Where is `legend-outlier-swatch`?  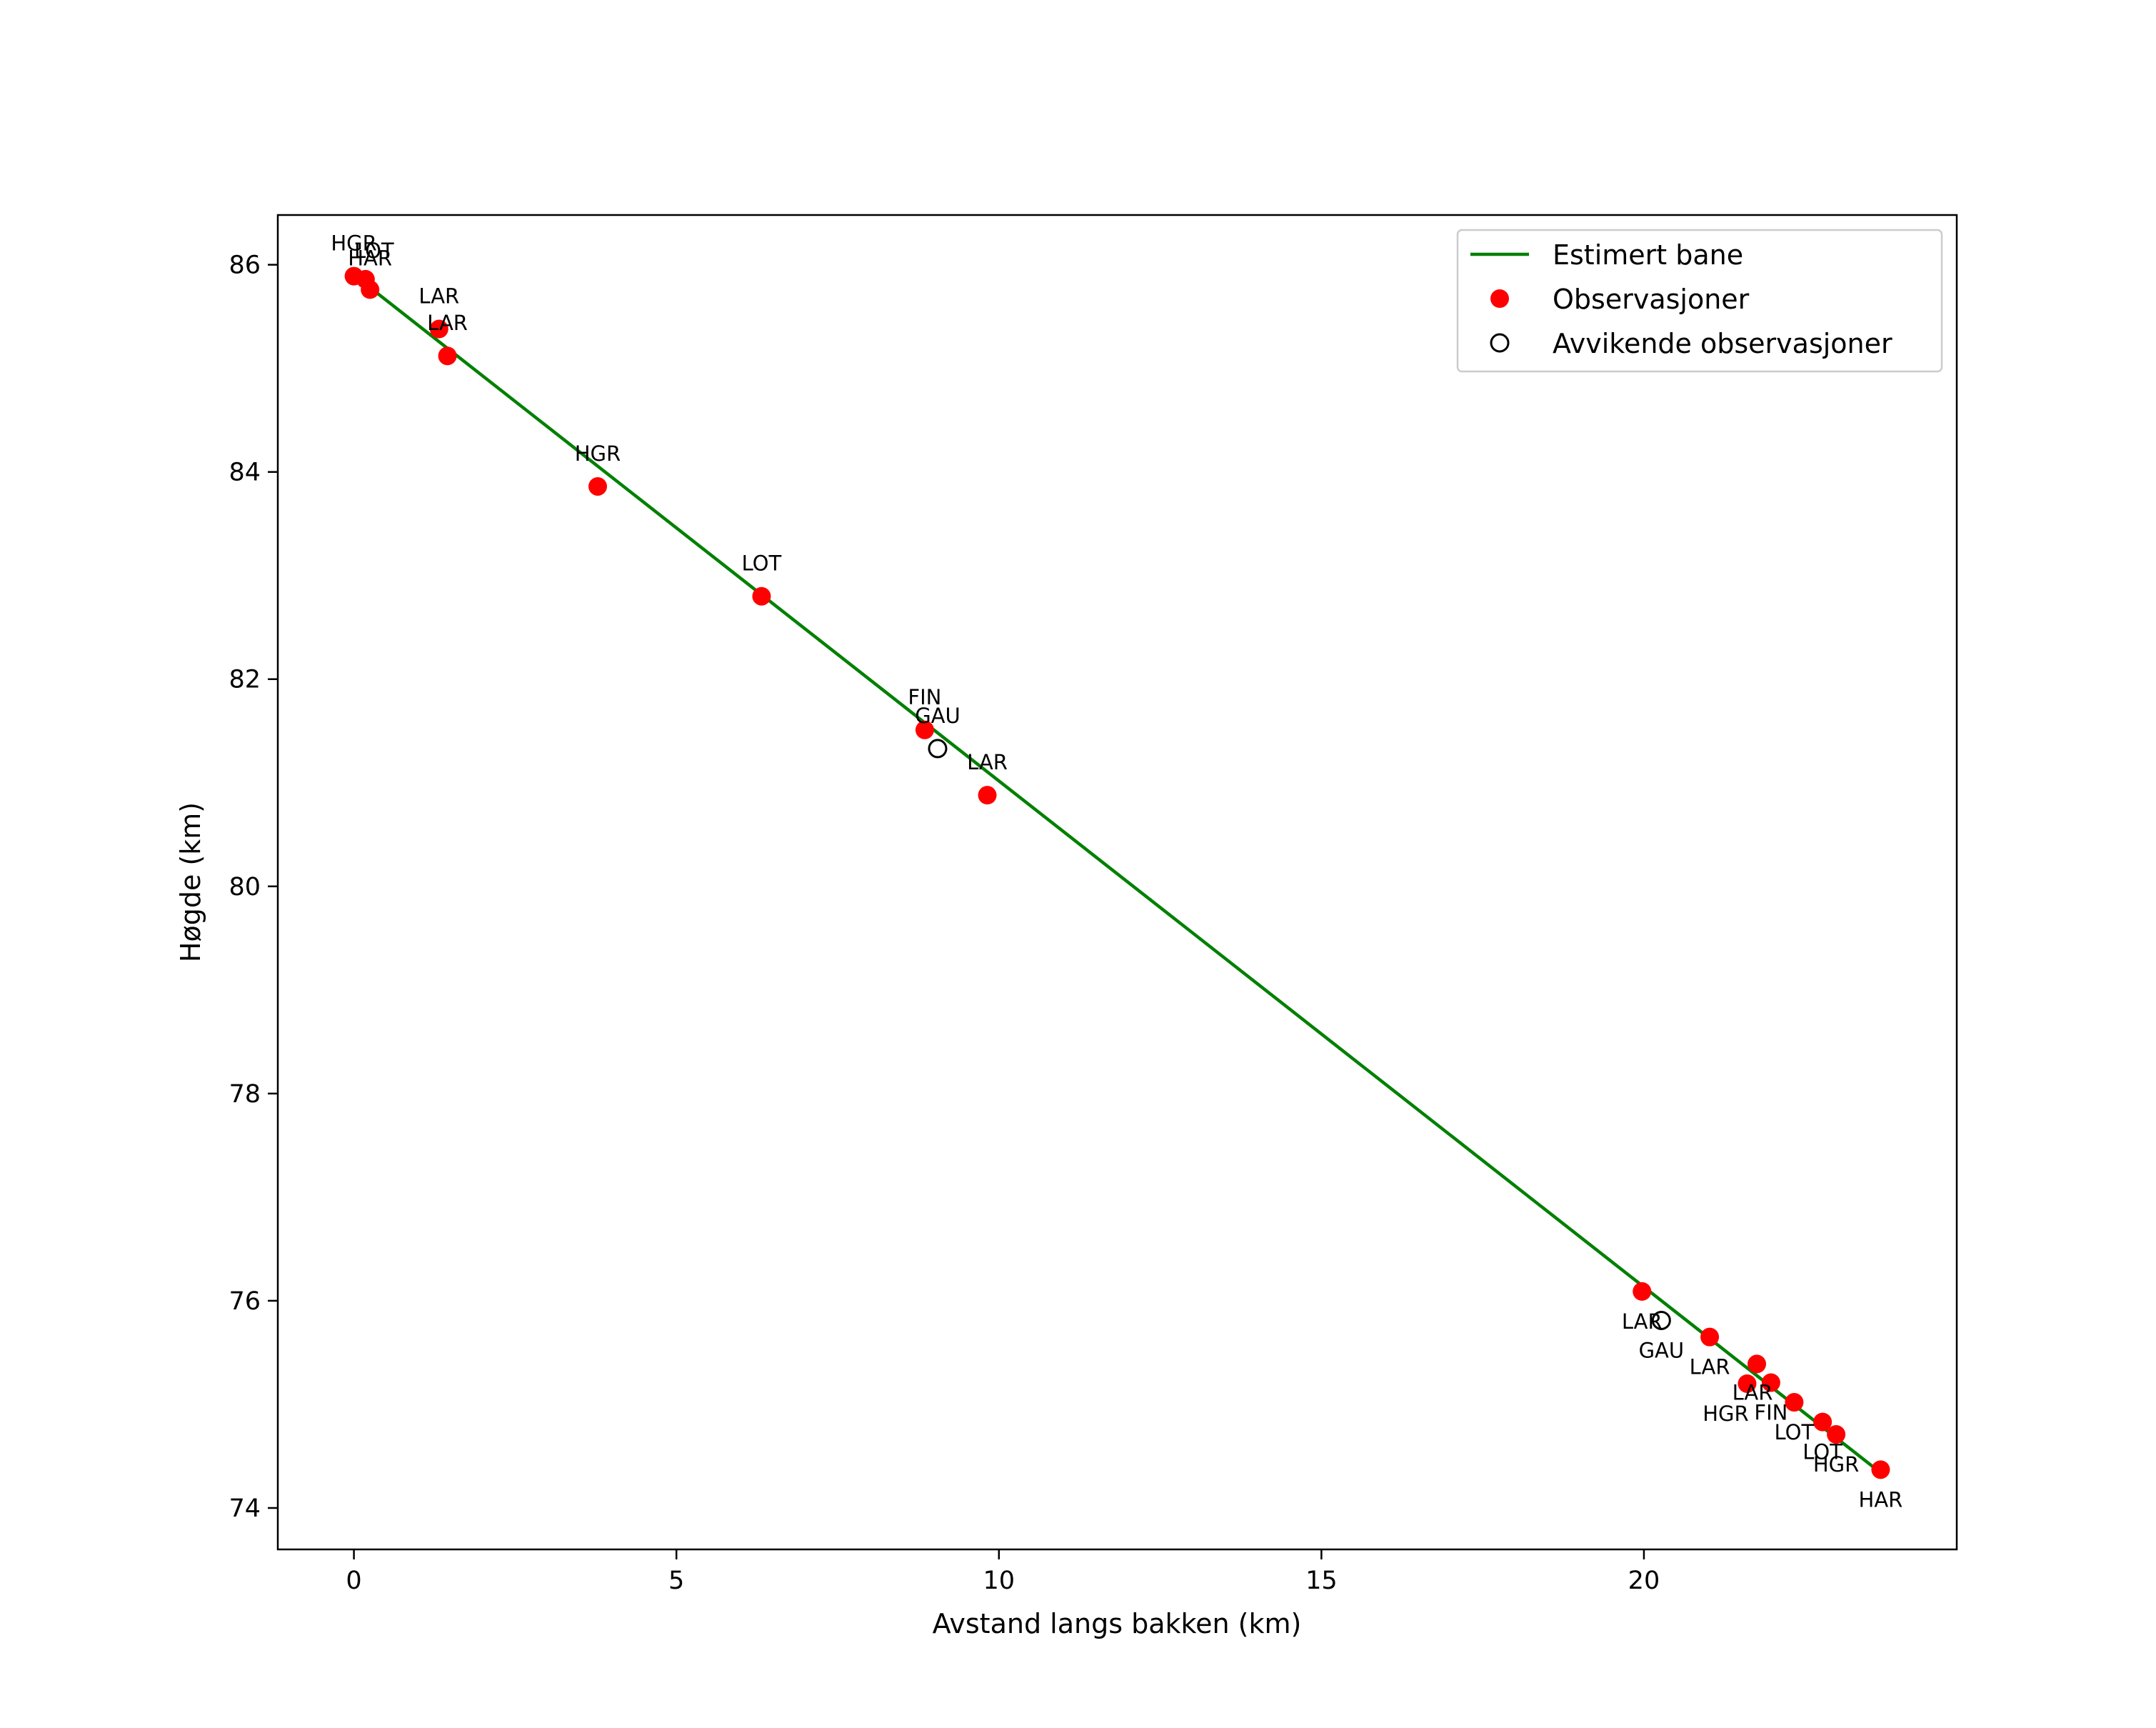 legend-outlier-swatch is located at coordinates (1500, 343).